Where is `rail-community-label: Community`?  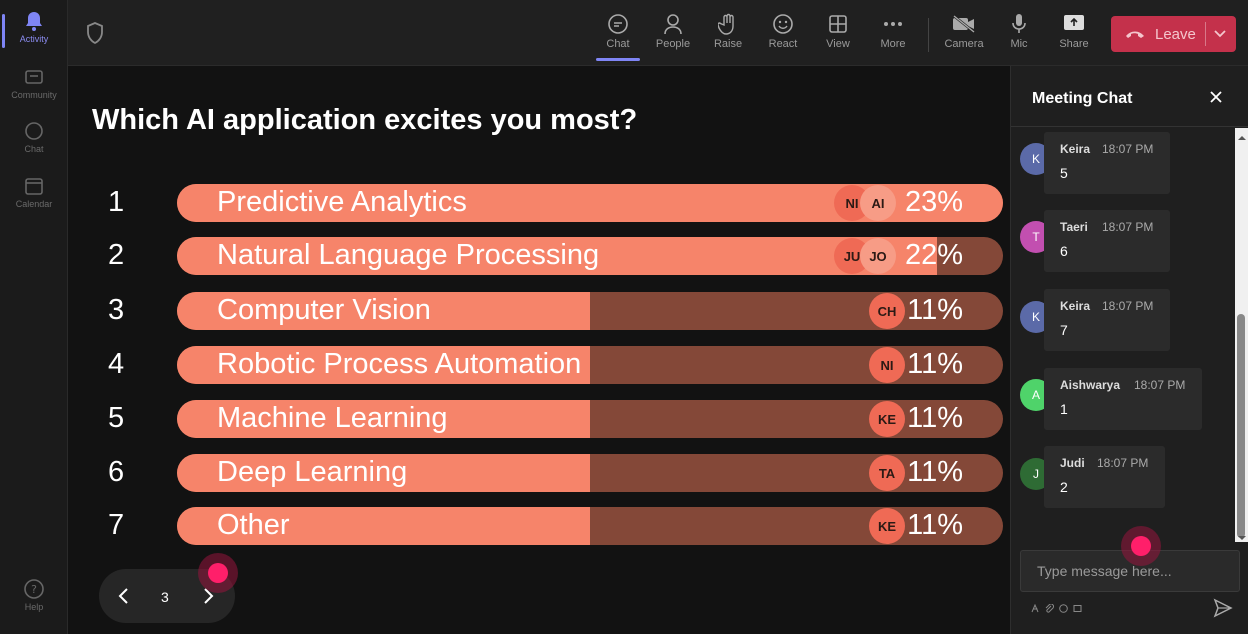 rail-community-label: Community is located at coordinates (34, 95).